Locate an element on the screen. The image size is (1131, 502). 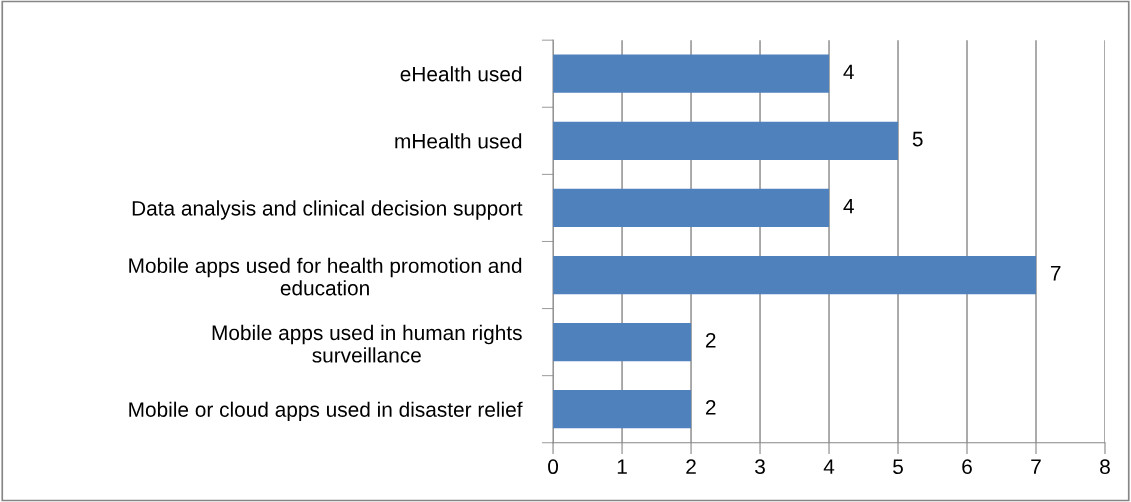
x-tick-label: 6 is located at coordinates (967, 467).